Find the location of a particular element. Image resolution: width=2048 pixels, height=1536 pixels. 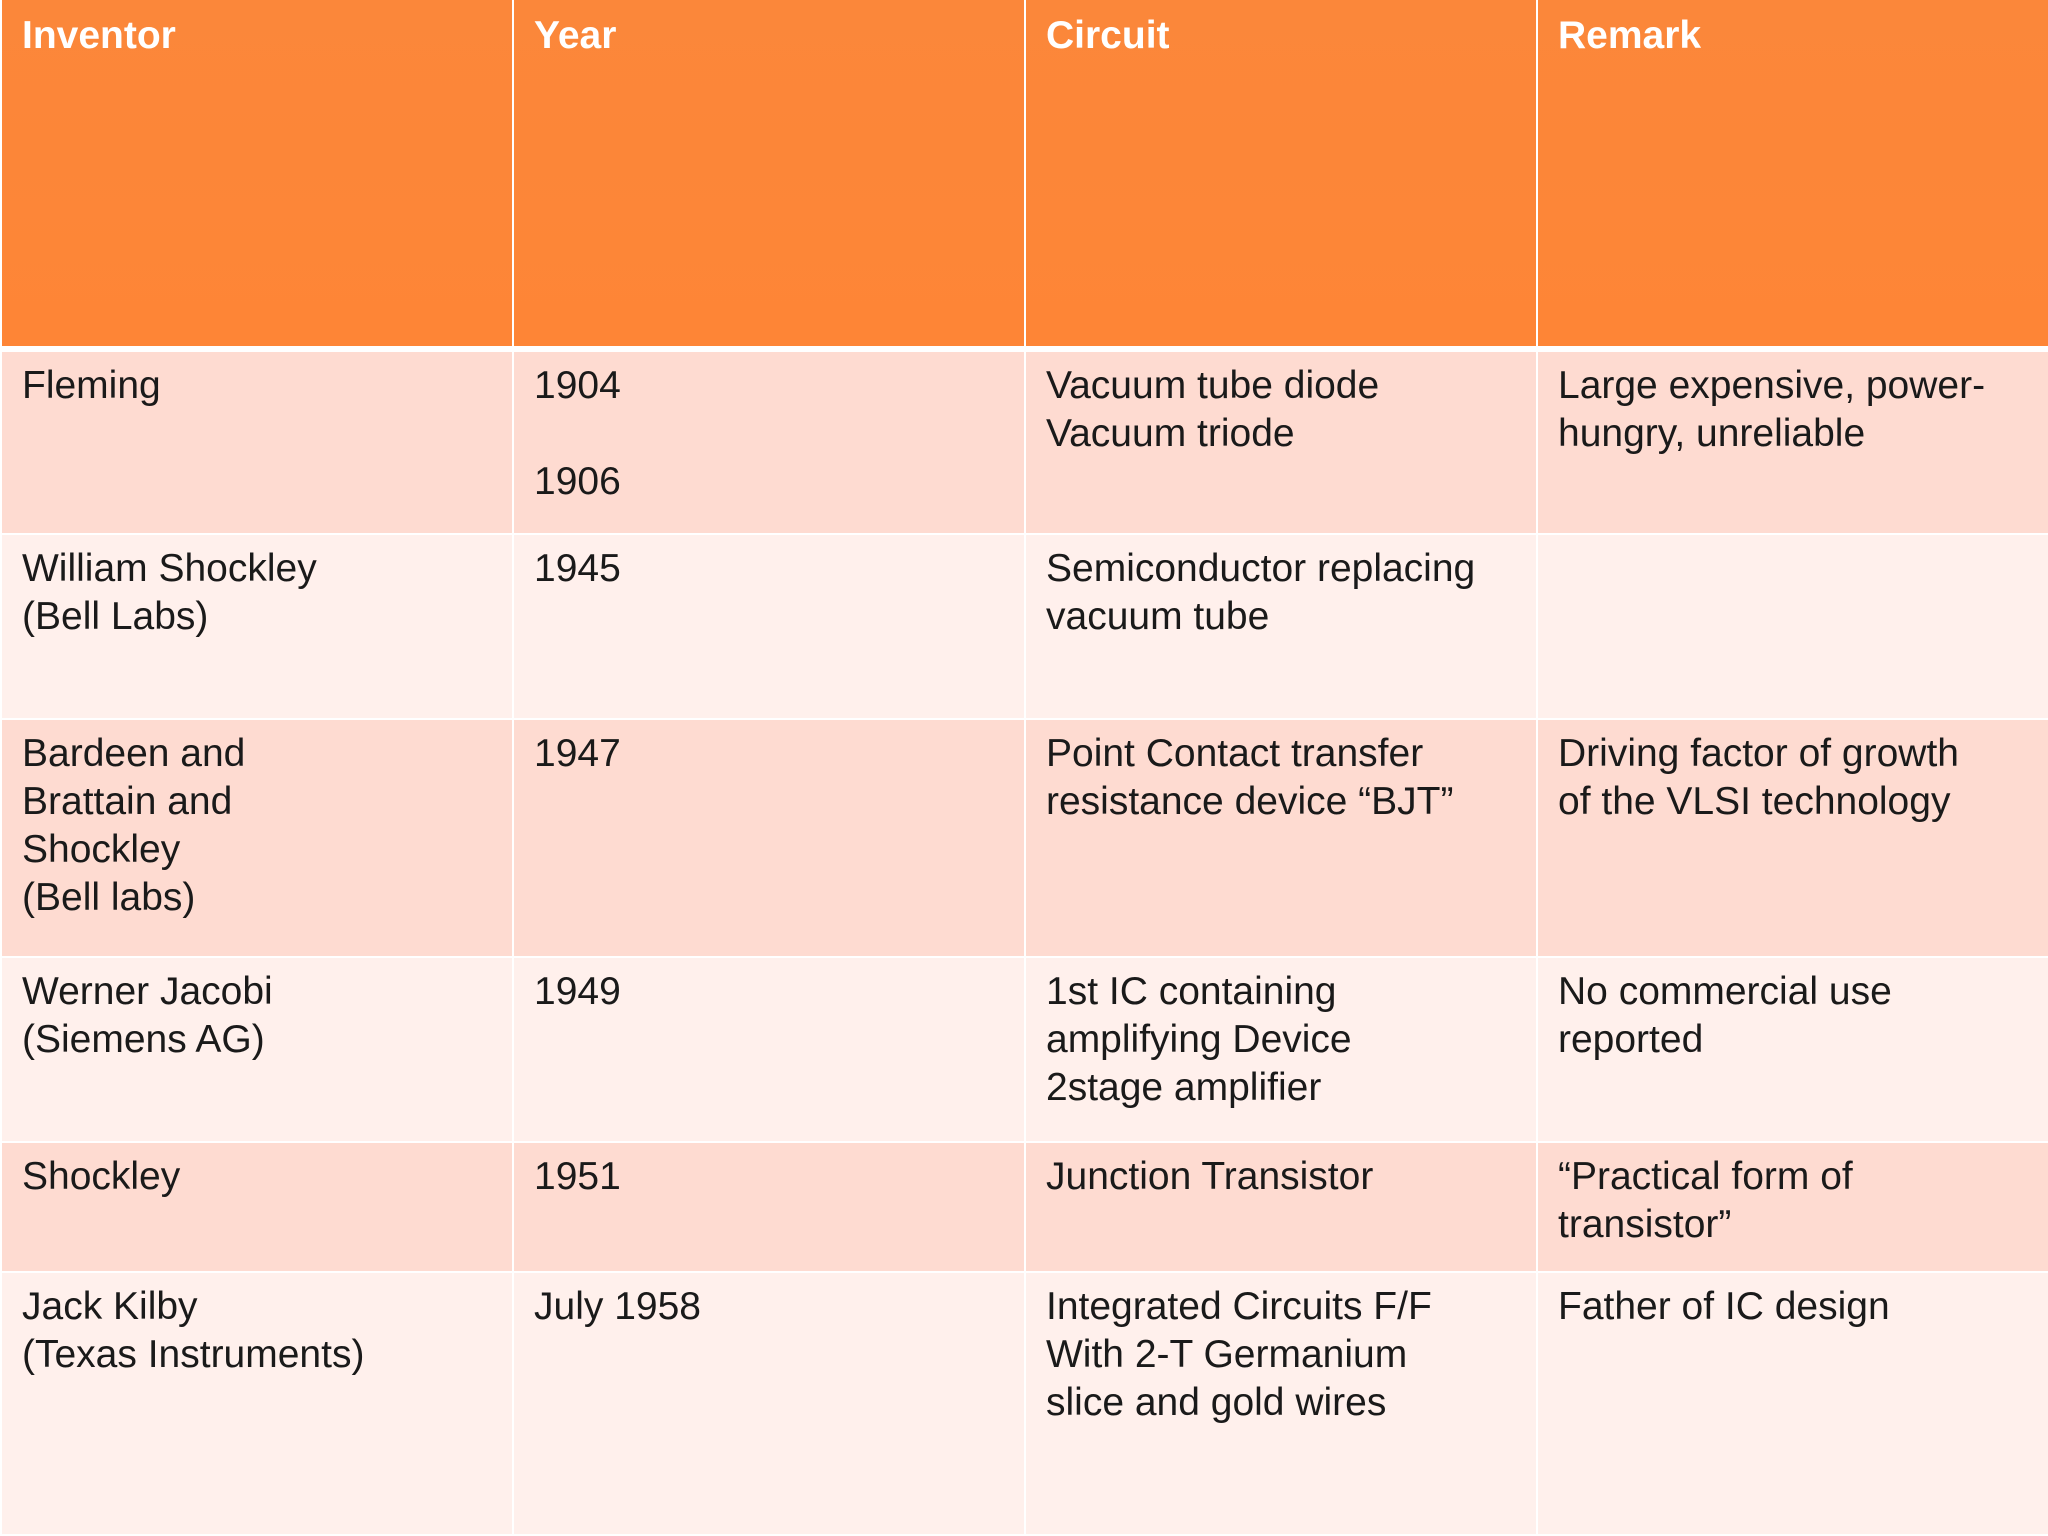

header-year: Year is located at coordinates (769, 176).